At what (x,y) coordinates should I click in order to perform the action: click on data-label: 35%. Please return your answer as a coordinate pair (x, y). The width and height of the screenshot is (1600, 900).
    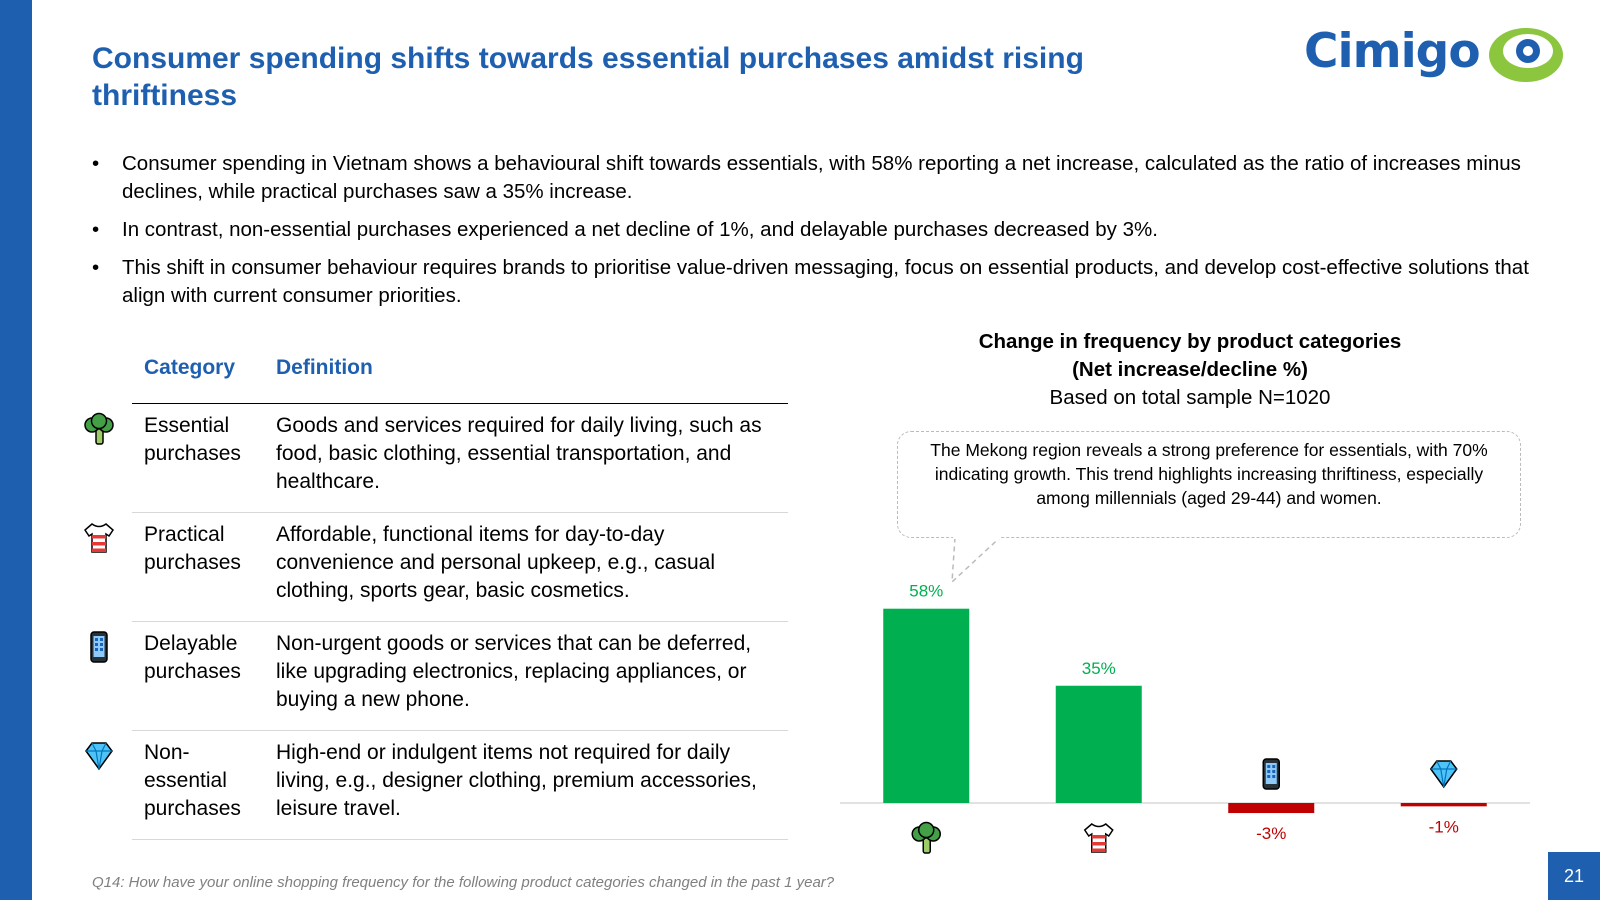
    Looking at the image, I should click on (1099, 668).